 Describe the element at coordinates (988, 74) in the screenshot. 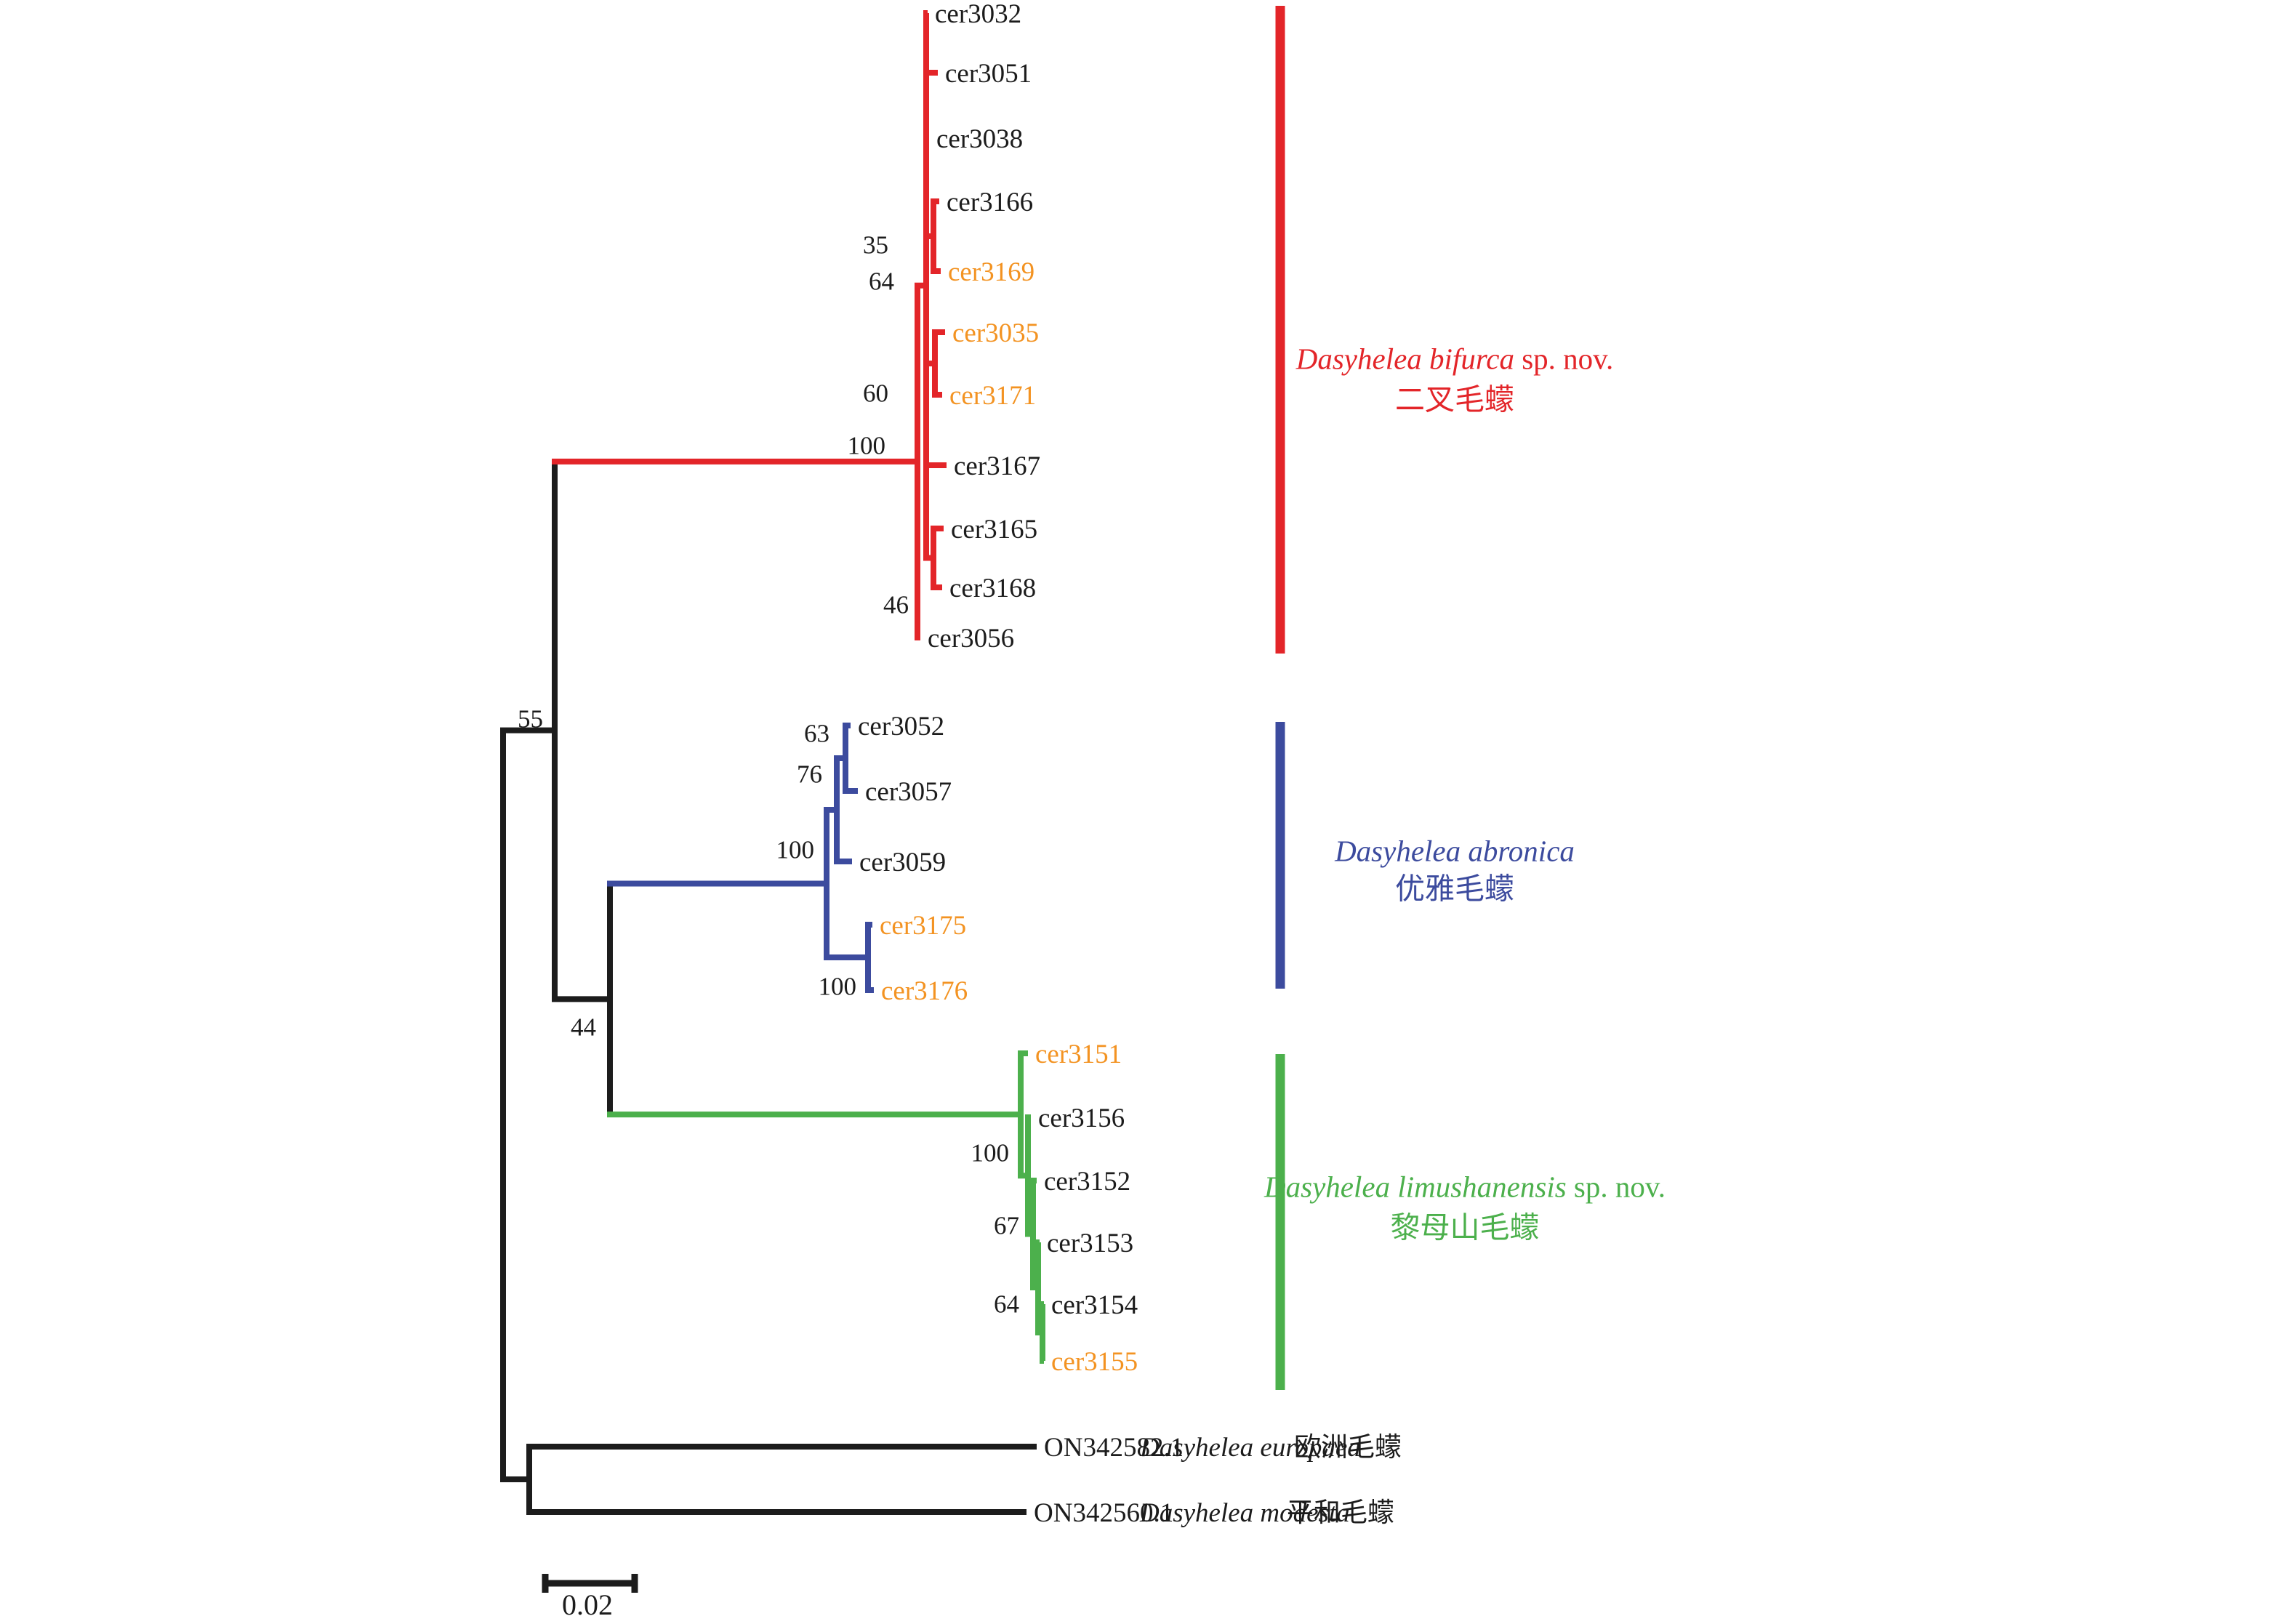

I see `tip-cer3051-label: cer3051` at that location.